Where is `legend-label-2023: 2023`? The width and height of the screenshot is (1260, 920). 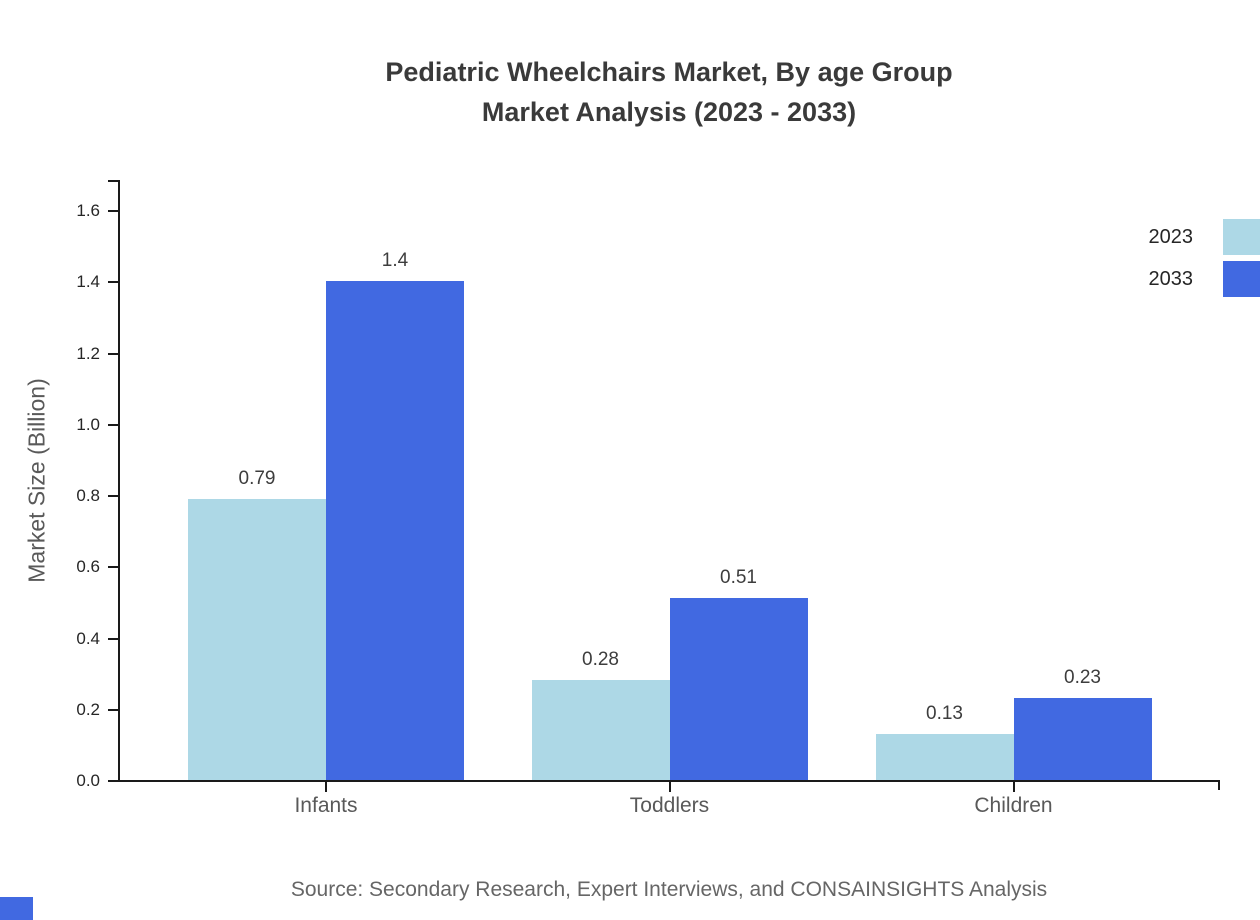
legend-label-2023: 2023 is located at coordinates (1171, 236).